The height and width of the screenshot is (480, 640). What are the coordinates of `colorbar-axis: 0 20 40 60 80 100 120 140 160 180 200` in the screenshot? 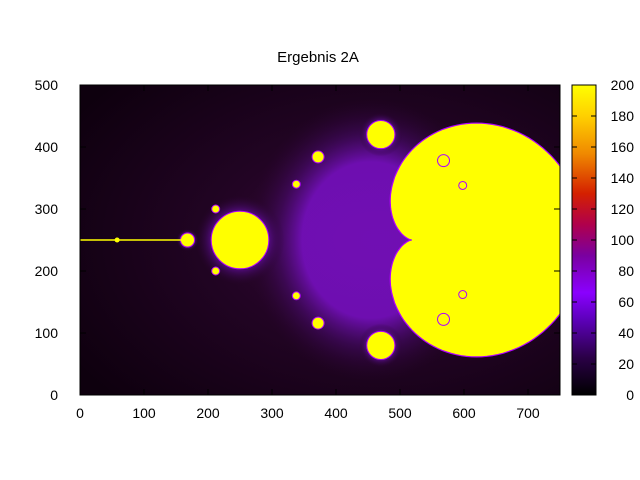 It's located at (603, 240).